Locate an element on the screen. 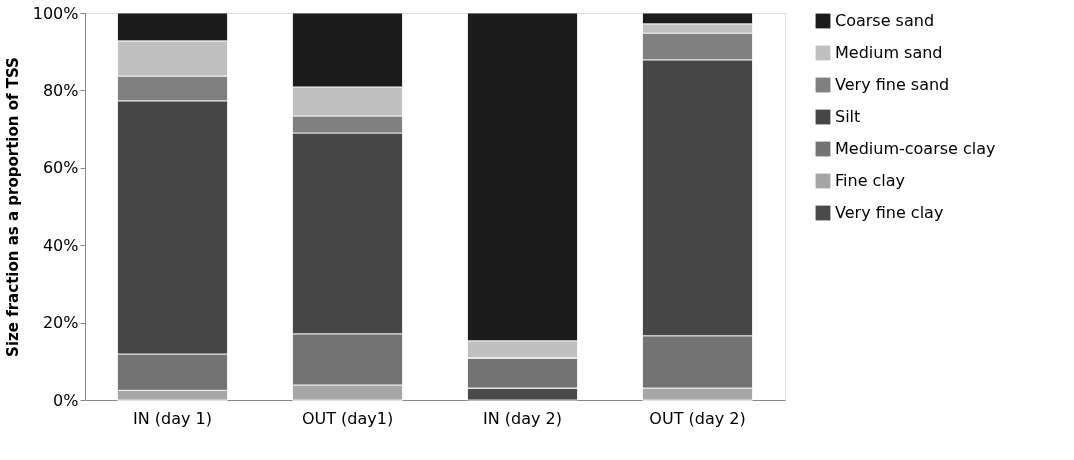 This screenshot has height=460, width=1074. legend-label: Medium sand is located at coordinates (889, 52).